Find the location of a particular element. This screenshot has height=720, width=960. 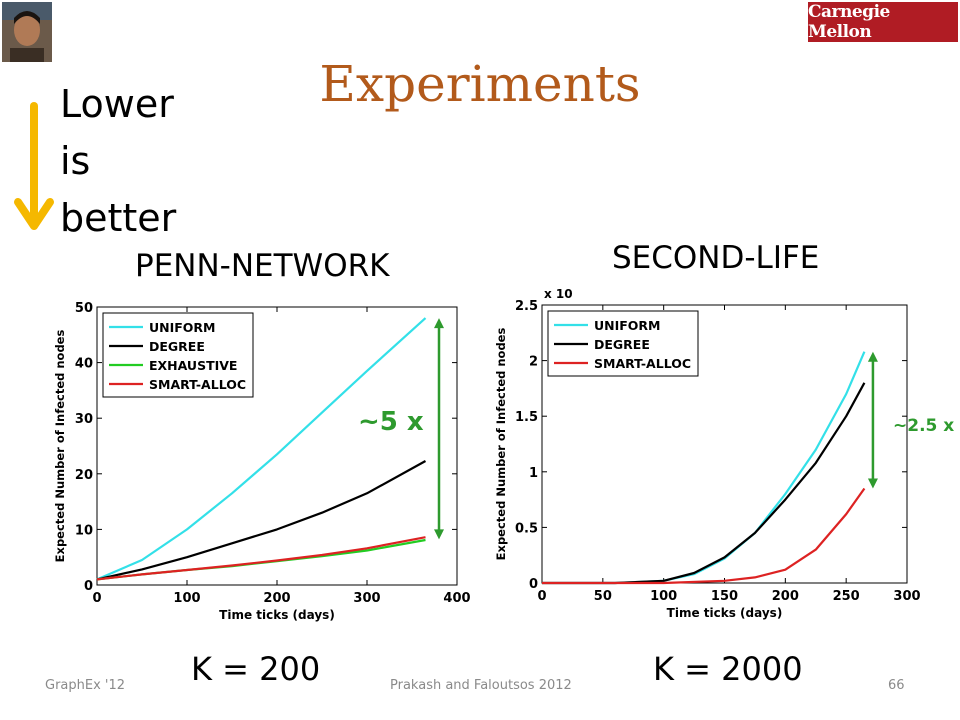

note-line: Lower is located at coordinates (117, 104).